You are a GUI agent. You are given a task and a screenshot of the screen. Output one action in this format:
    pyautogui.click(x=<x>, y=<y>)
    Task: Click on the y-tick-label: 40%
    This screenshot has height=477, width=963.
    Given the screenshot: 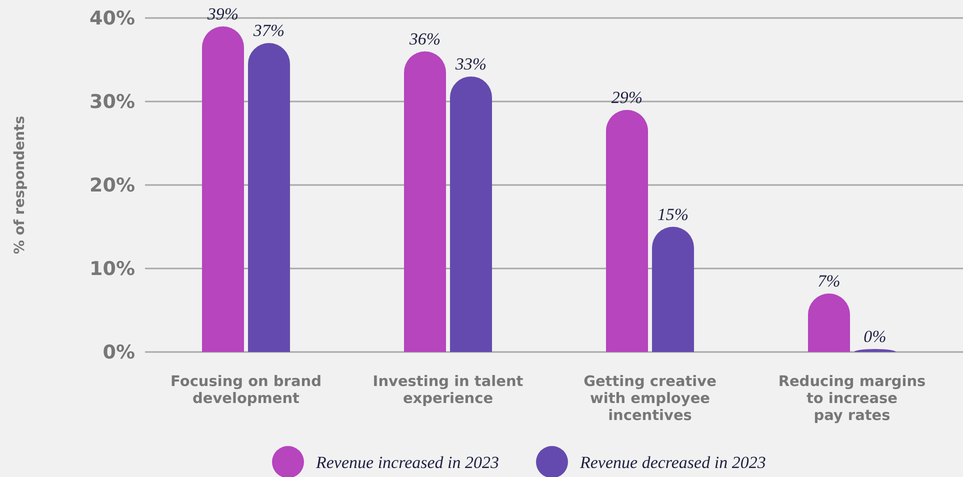 What is the action you would take?
    pyautogui.click(x=112, y=19)
    